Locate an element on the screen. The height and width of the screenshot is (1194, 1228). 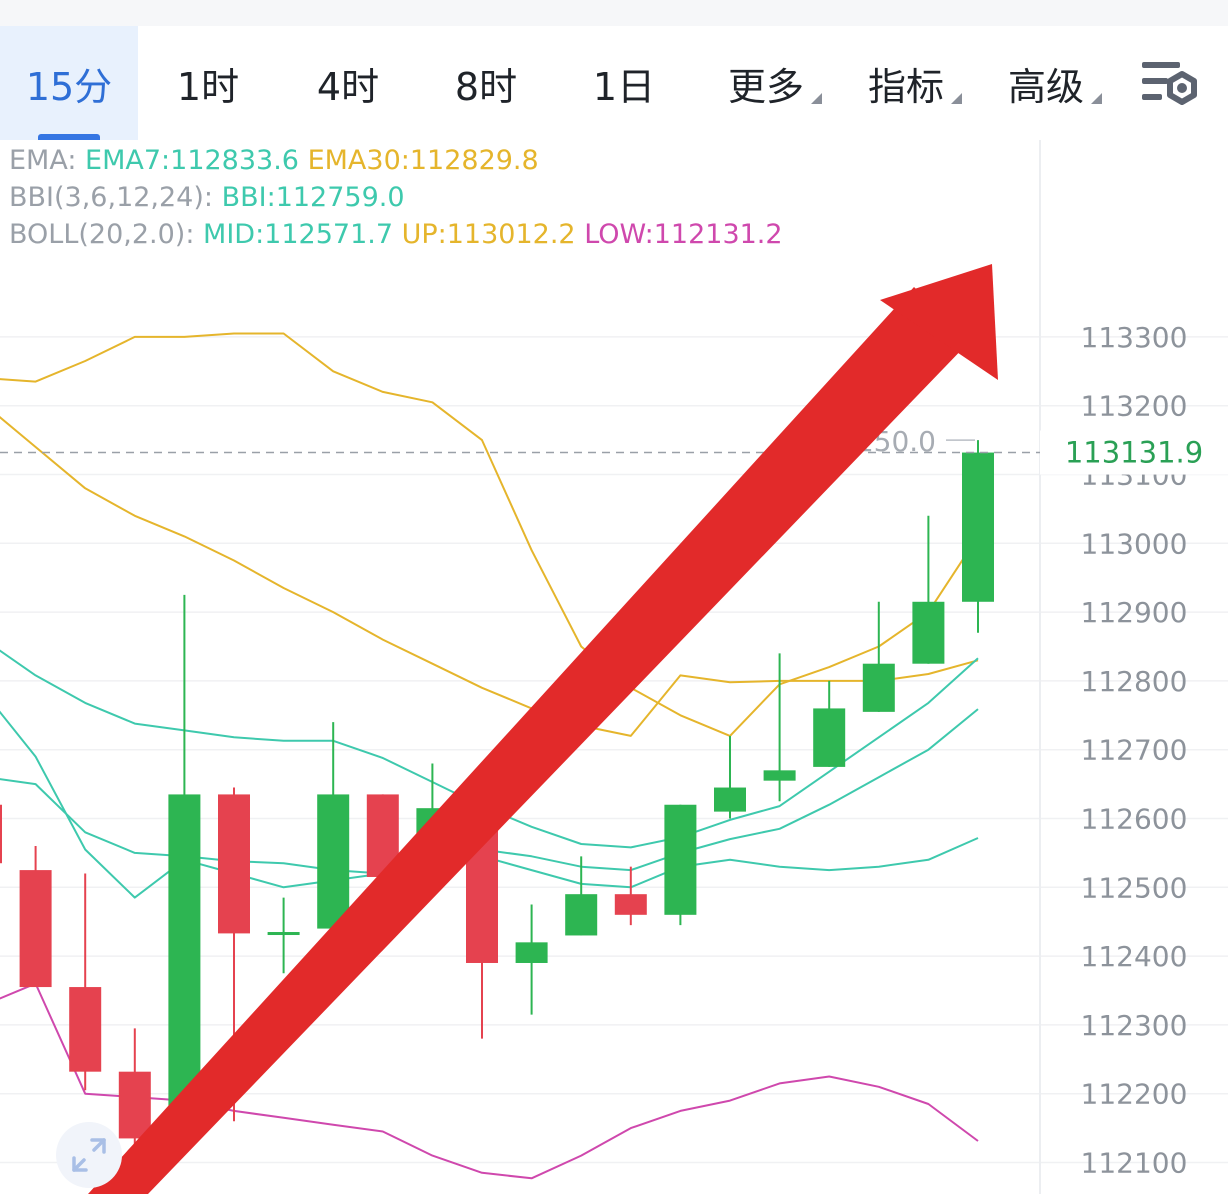
tab-label: 高级 is located at coordinates (1045, 86).